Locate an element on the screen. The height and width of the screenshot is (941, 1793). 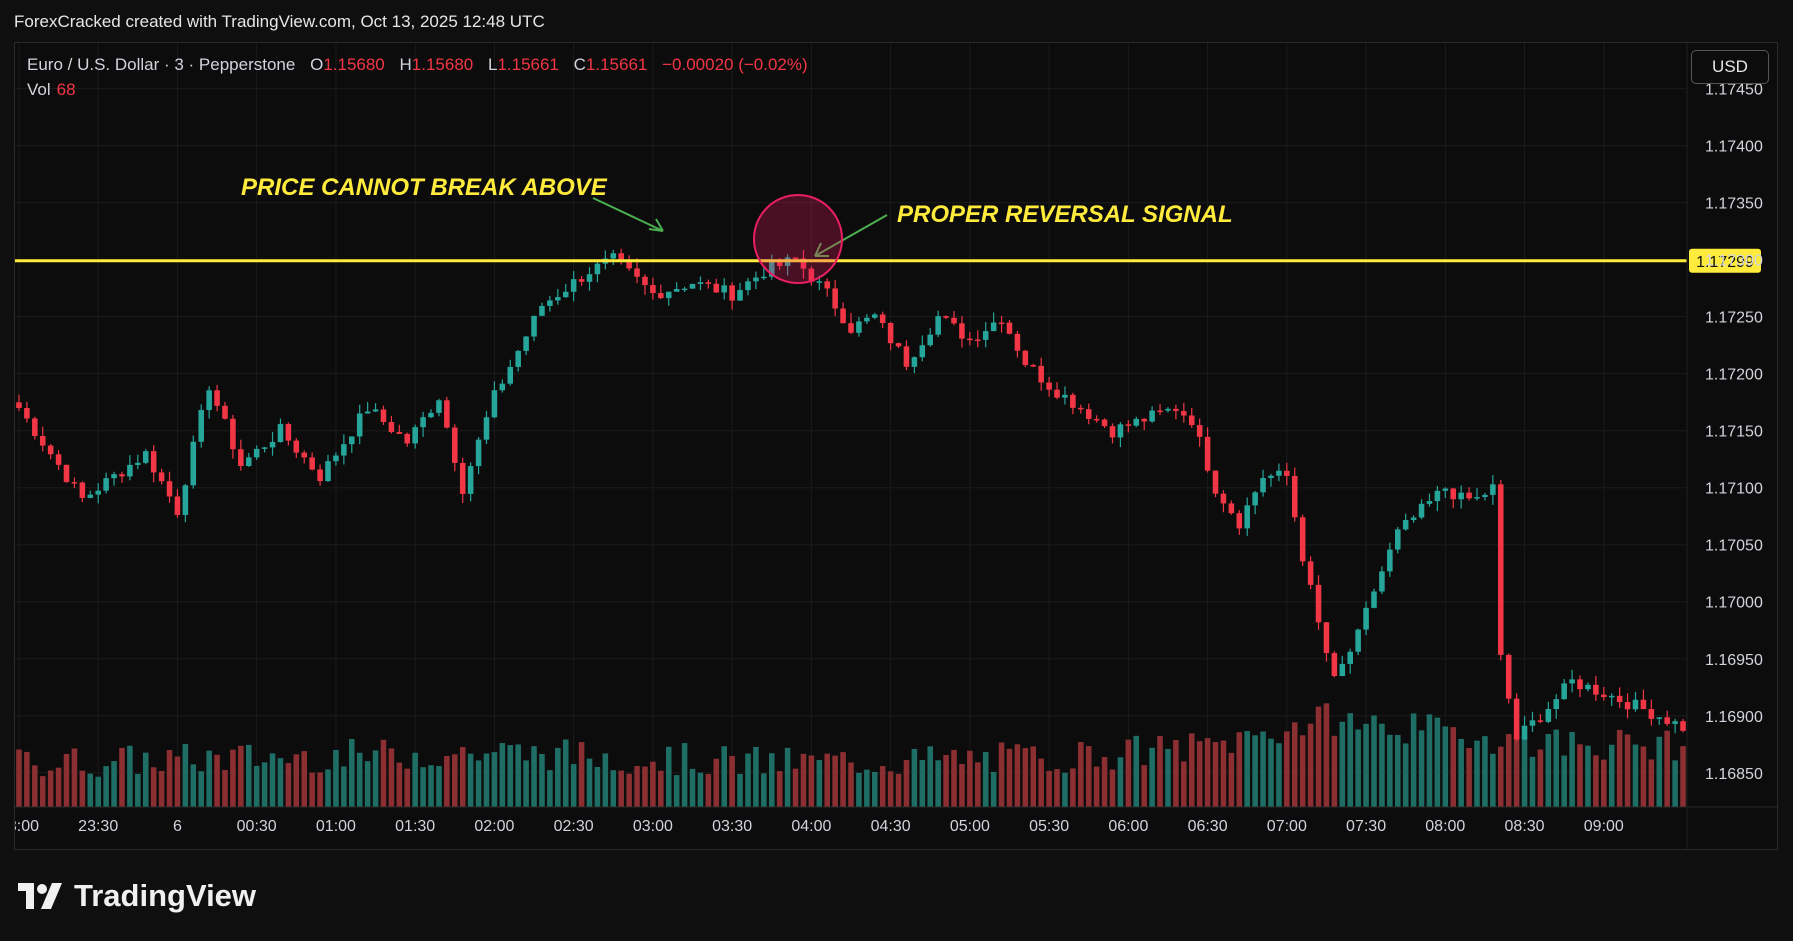
currency-button: USD is located at coordinates (1730, 67).